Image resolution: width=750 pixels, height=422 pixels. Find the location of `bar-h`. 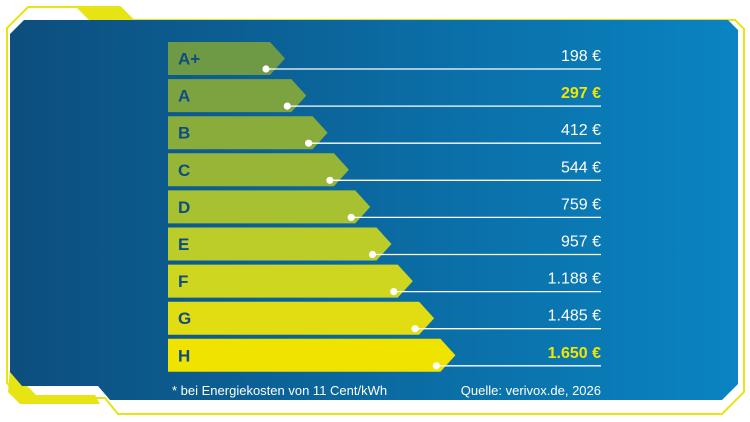

bar-h is located at coordinates (312, 355).